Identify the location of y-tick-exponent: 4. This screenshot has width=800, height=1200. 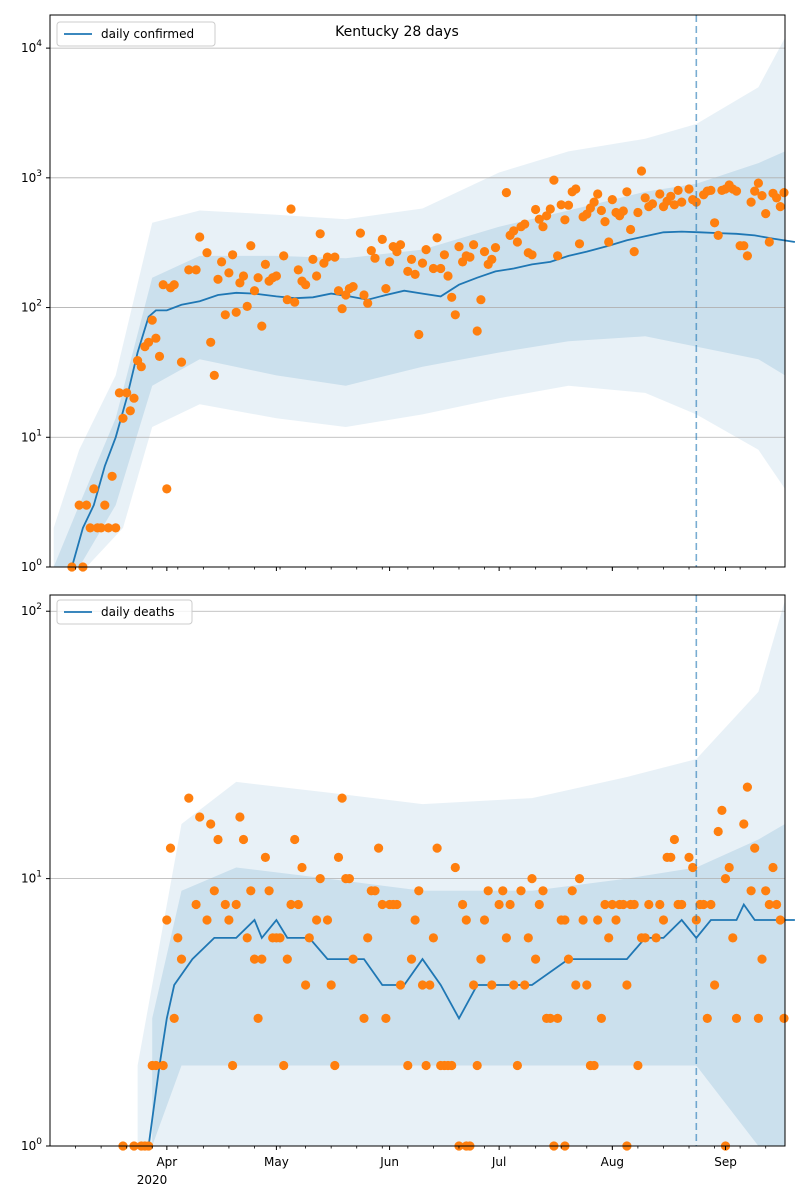
(39, 44).